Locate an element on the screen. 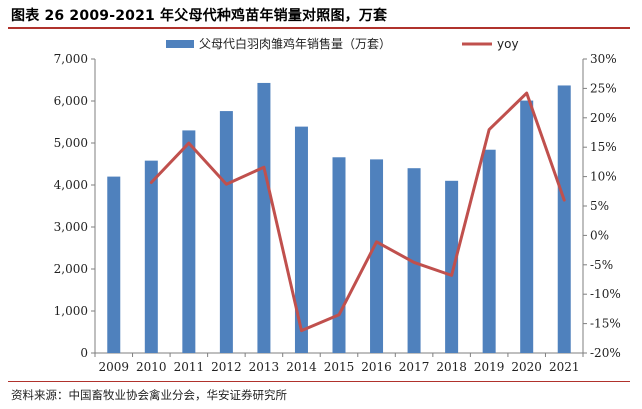  bar-2020 is located at coordinates (527, 226).